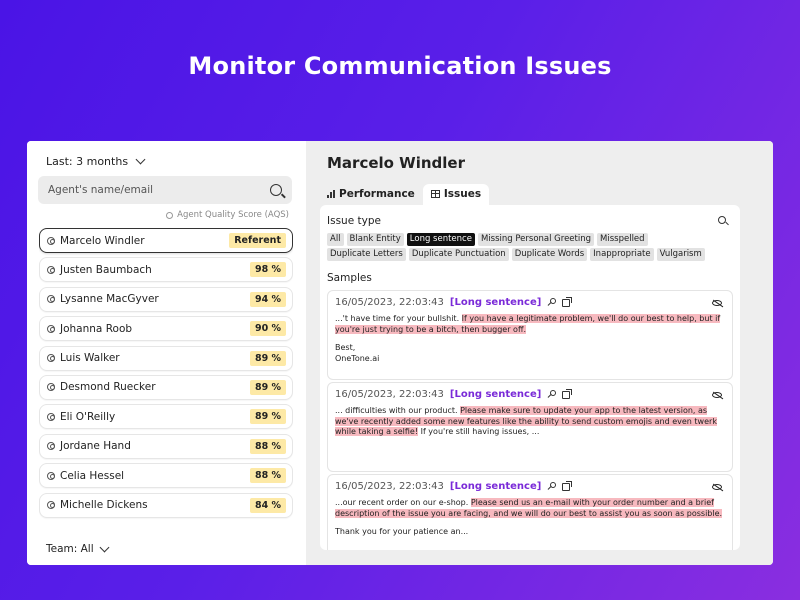 This screenshot has height=600, width=800. Describe the element at coordinates (357, 358) in the screenshot. I see `sample-footer-line: OneTone.ai` at that location.